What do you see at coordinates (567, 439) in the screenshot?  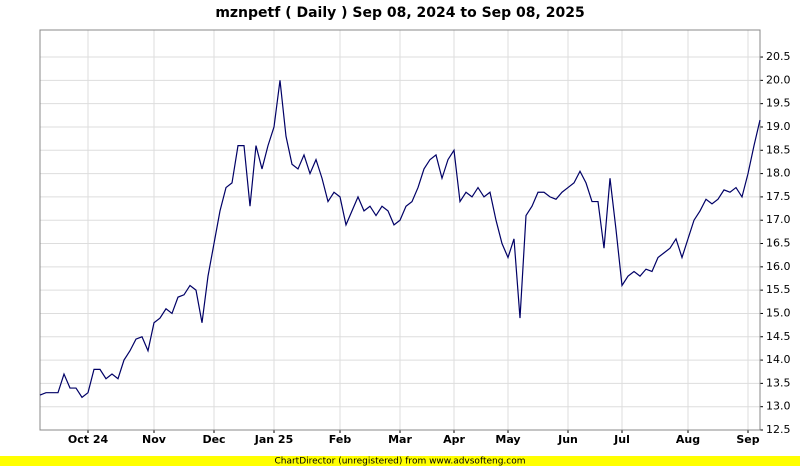 I see `x-tick-label: Jun` at bounding box center [567, 439].